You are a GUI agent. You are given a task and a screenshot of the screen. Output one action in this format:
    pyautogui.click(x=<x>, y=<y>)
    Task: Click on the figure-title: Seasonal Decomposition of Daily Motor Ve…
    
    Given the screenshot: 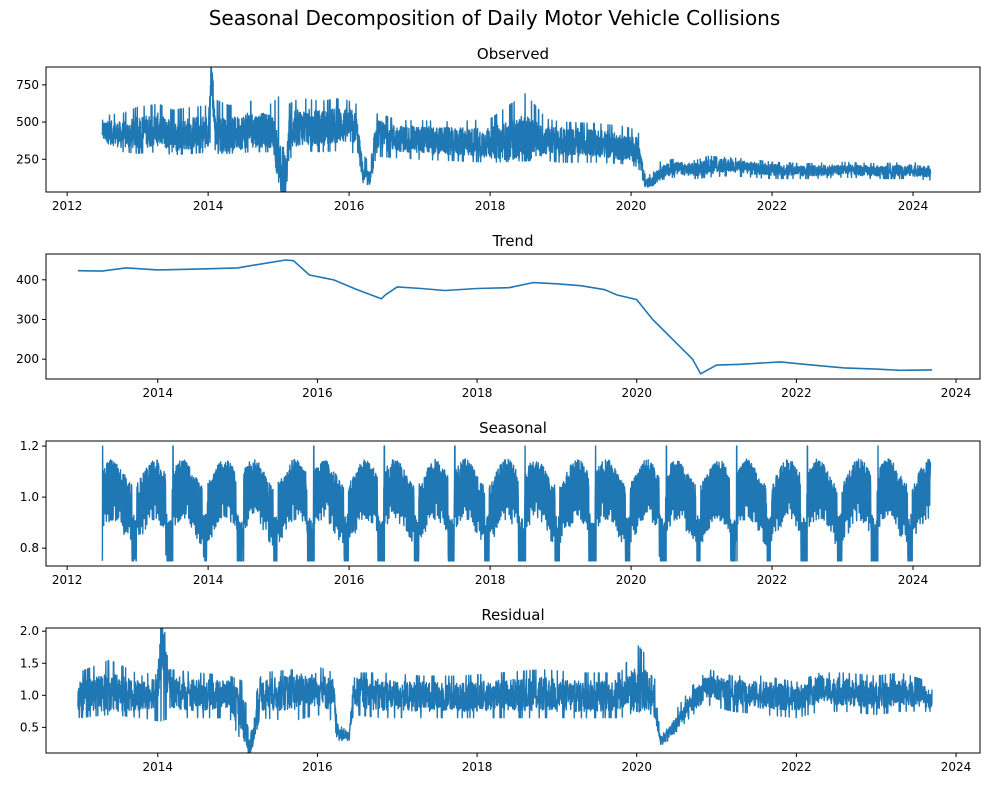 What is the action you would take?
    pyautogui.click(x=494, y=18)
    